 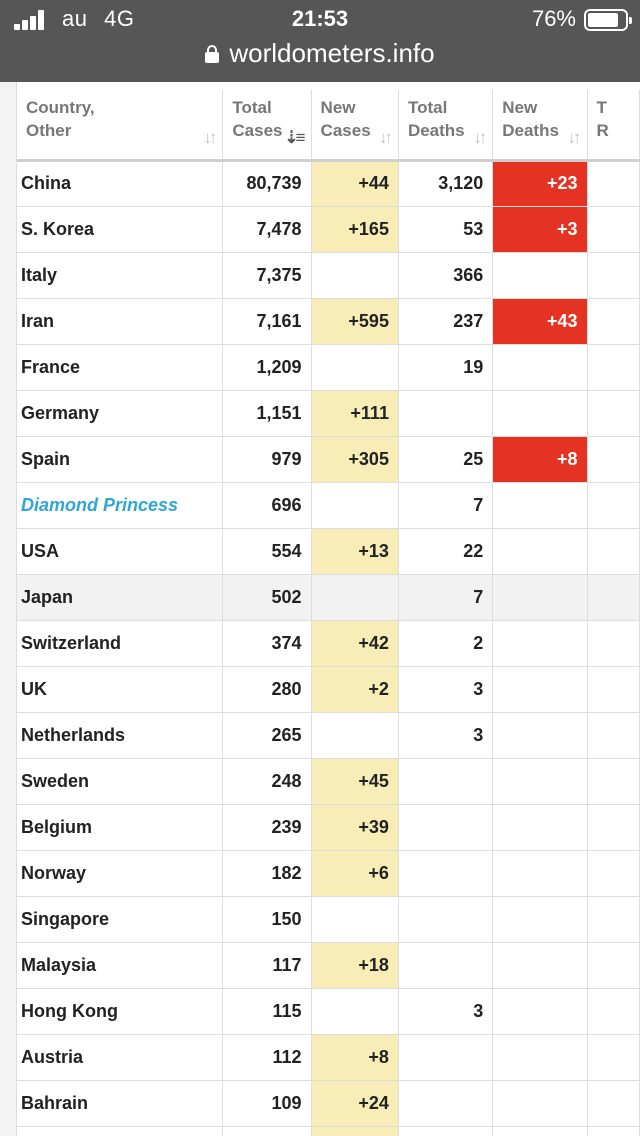 I want to click on table-row: Singapore 150, so click(x=328, y=919).